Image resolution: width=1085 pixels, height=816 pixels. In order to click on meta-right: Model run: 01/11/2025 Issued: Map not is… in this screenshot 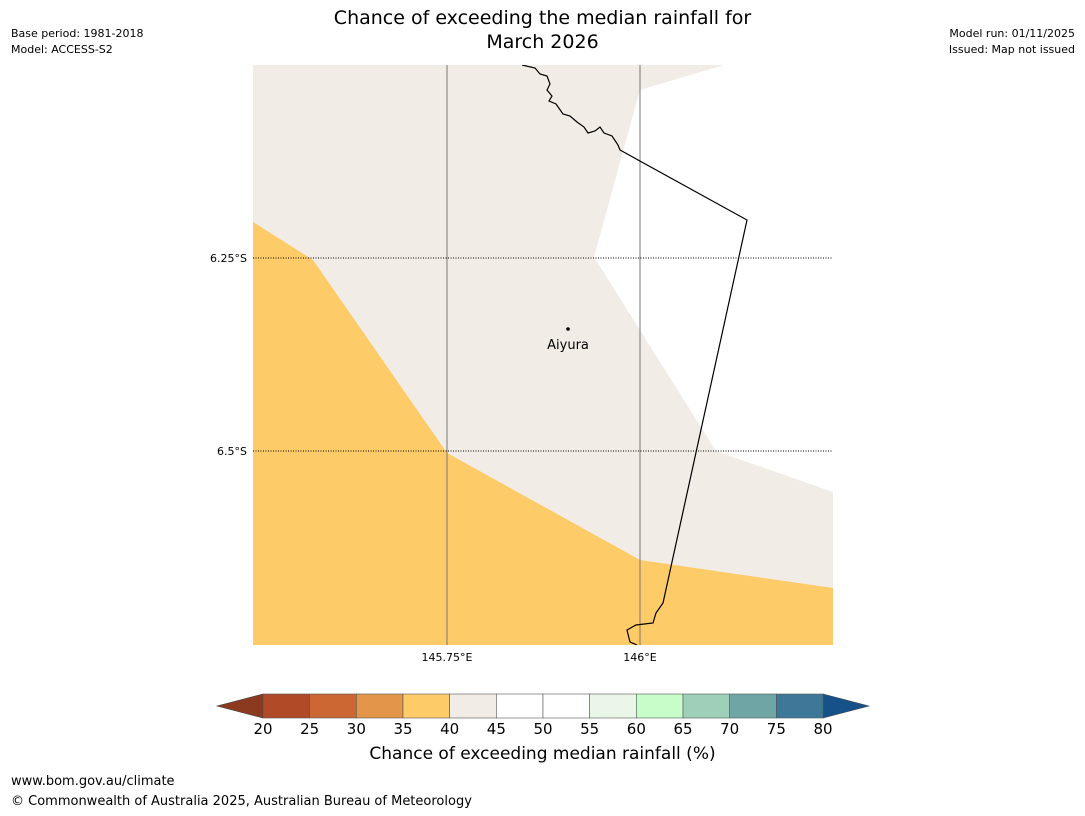, I will do `click(1012, 42)`.